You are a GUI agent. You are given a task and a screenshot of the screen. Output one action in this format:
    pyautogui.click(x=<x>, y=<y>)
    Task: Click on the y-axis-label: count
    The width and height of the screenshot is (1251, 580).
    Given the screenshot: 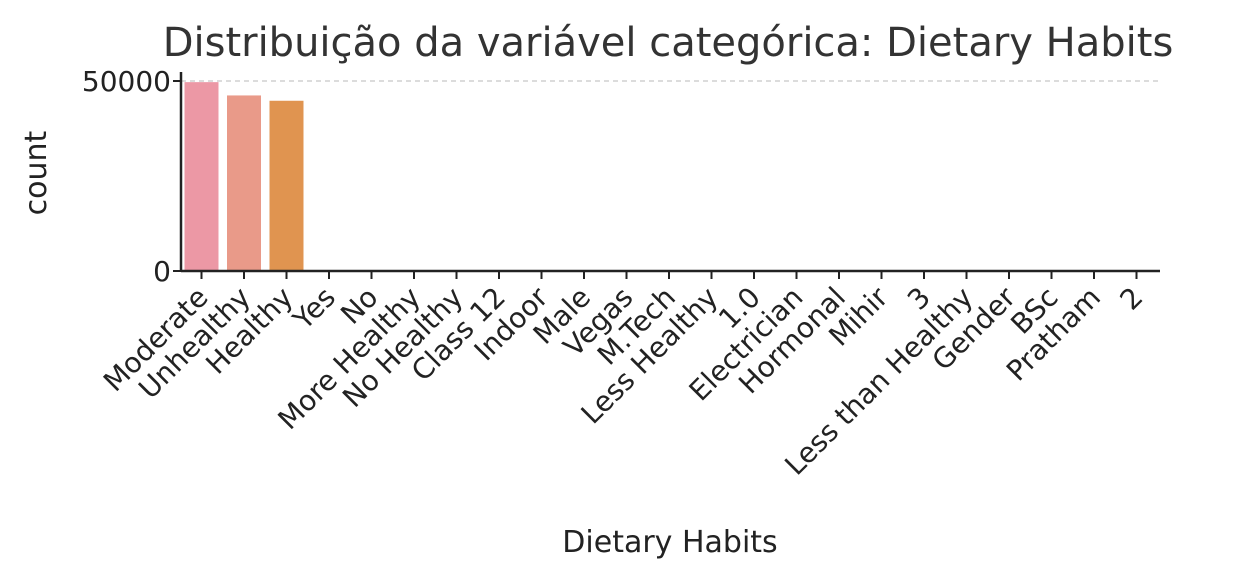 What is the action you would take?
    pyautogui.click(x=36, y=172)
    